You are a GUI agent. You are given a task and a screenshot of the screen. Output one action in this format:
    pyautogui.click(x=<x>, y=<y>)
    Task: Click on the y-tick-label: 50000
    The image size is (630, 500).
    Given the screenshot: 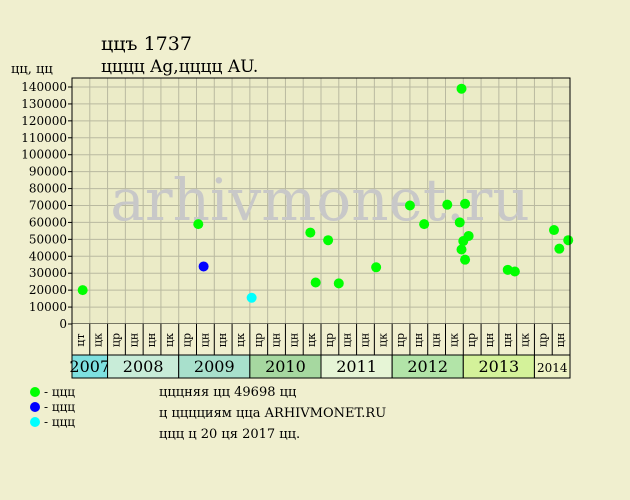 What is the action you would take?
    pyautogui.click(x=48, y=239)
    